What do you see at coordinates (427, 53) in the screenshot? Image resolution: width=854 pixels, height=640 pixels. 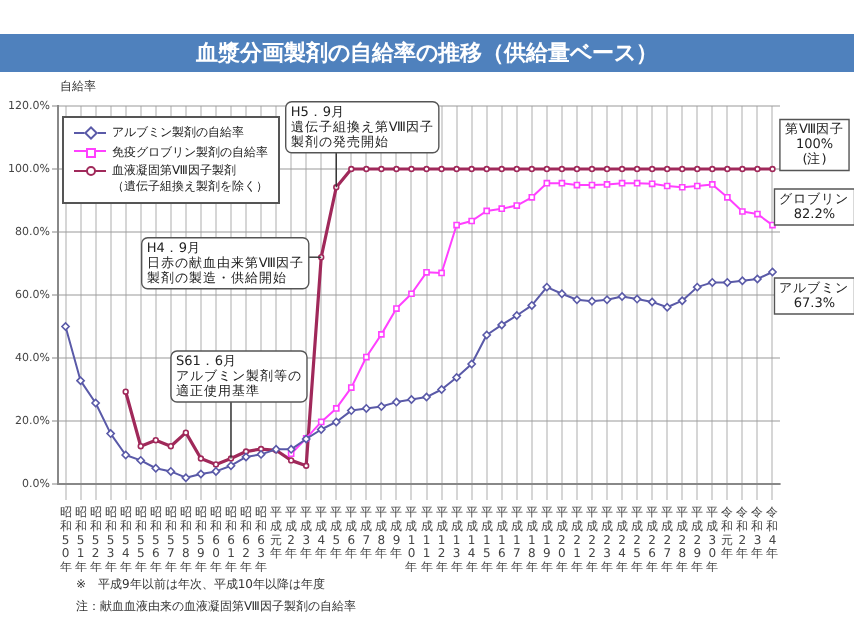 I see `chart-title: 血漿分画製剤の自給率の推移（供給量ベース）` at bounding box center [427, 53].